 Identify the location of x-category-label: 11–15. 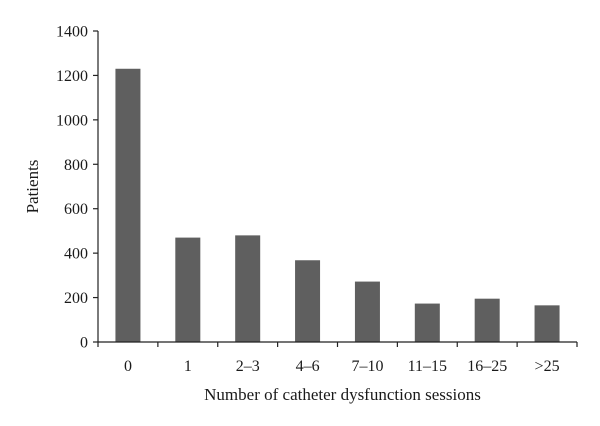
(427, 366).